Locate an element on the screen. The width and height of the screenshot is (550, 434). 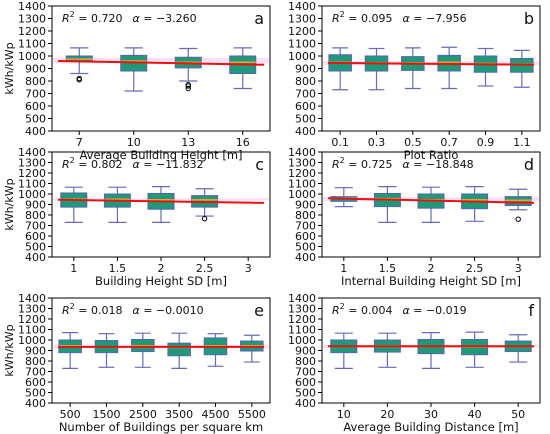
x-tick-label: 0.7 is located at coordinates (449, 142).